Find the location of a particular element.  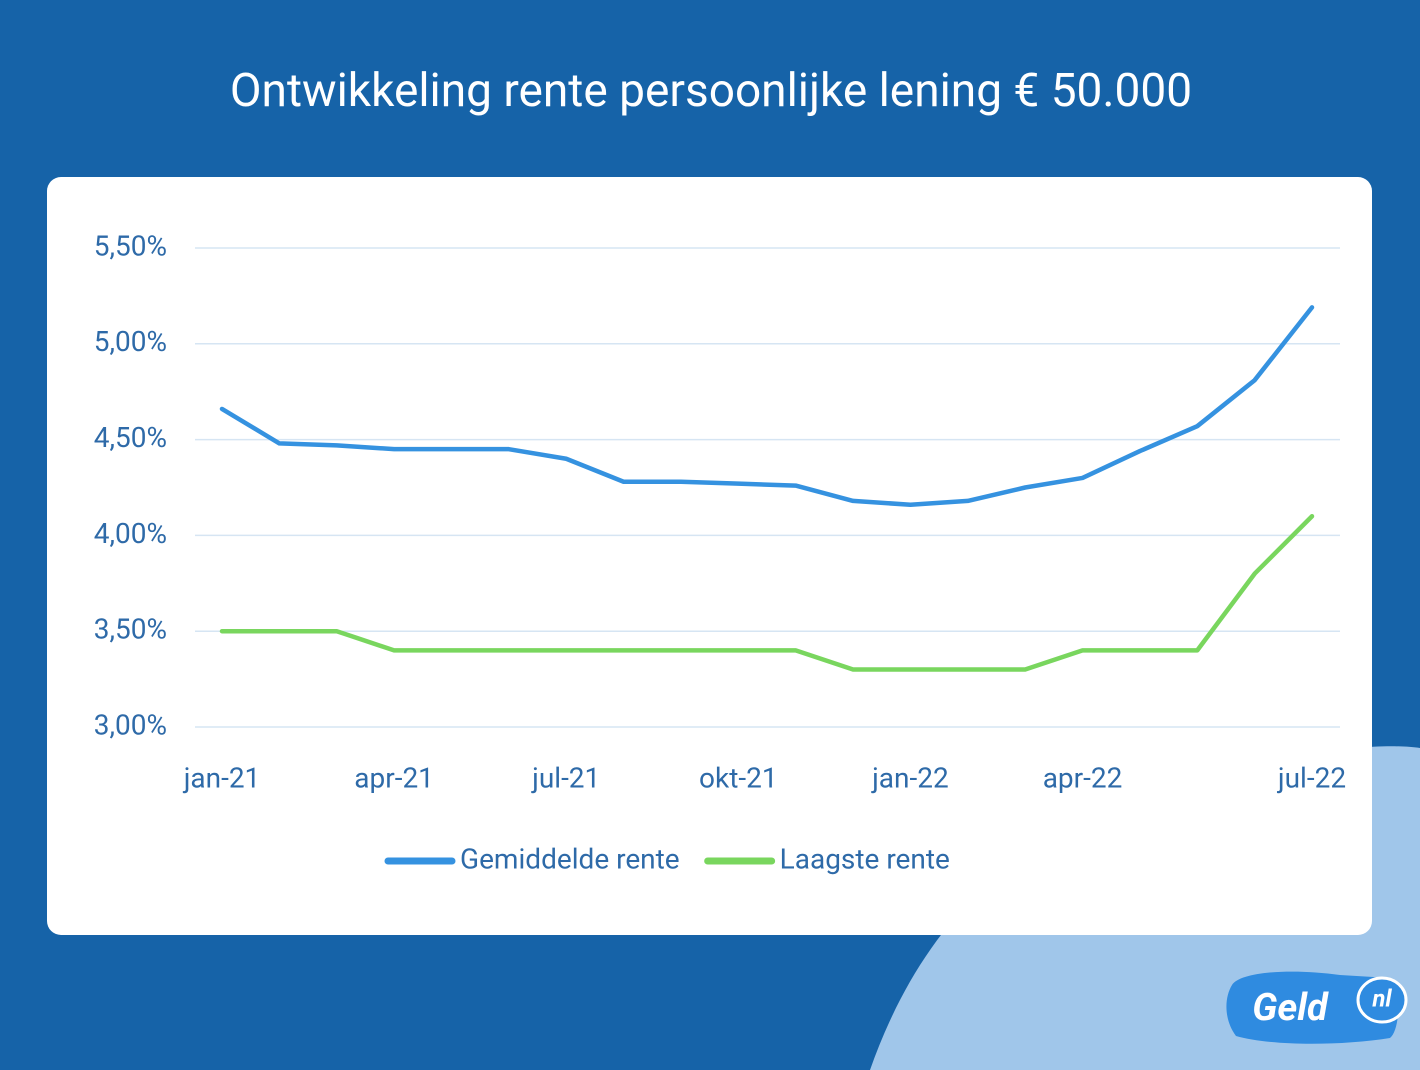

logo-text: Geld is located at coordinates (1290, 1008).